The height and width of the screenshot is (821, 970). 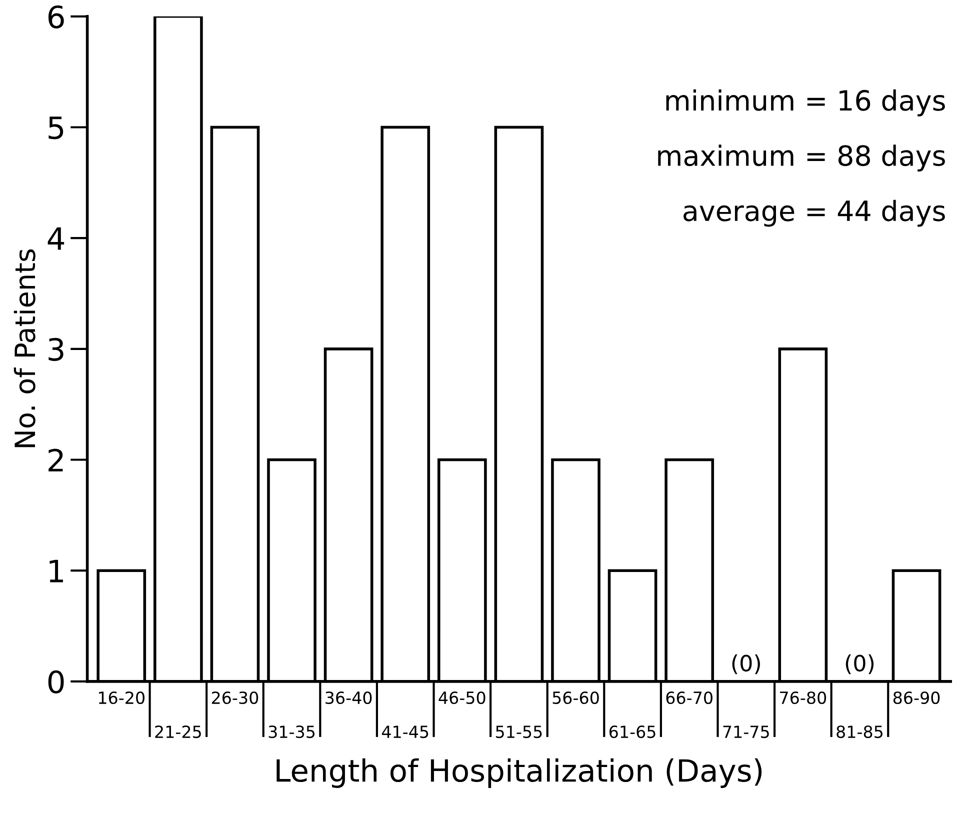 What do you see at coordinates (56, 682) in the screenshot?
I see `y-tick-label: 0` at bounding box center [56, 682].